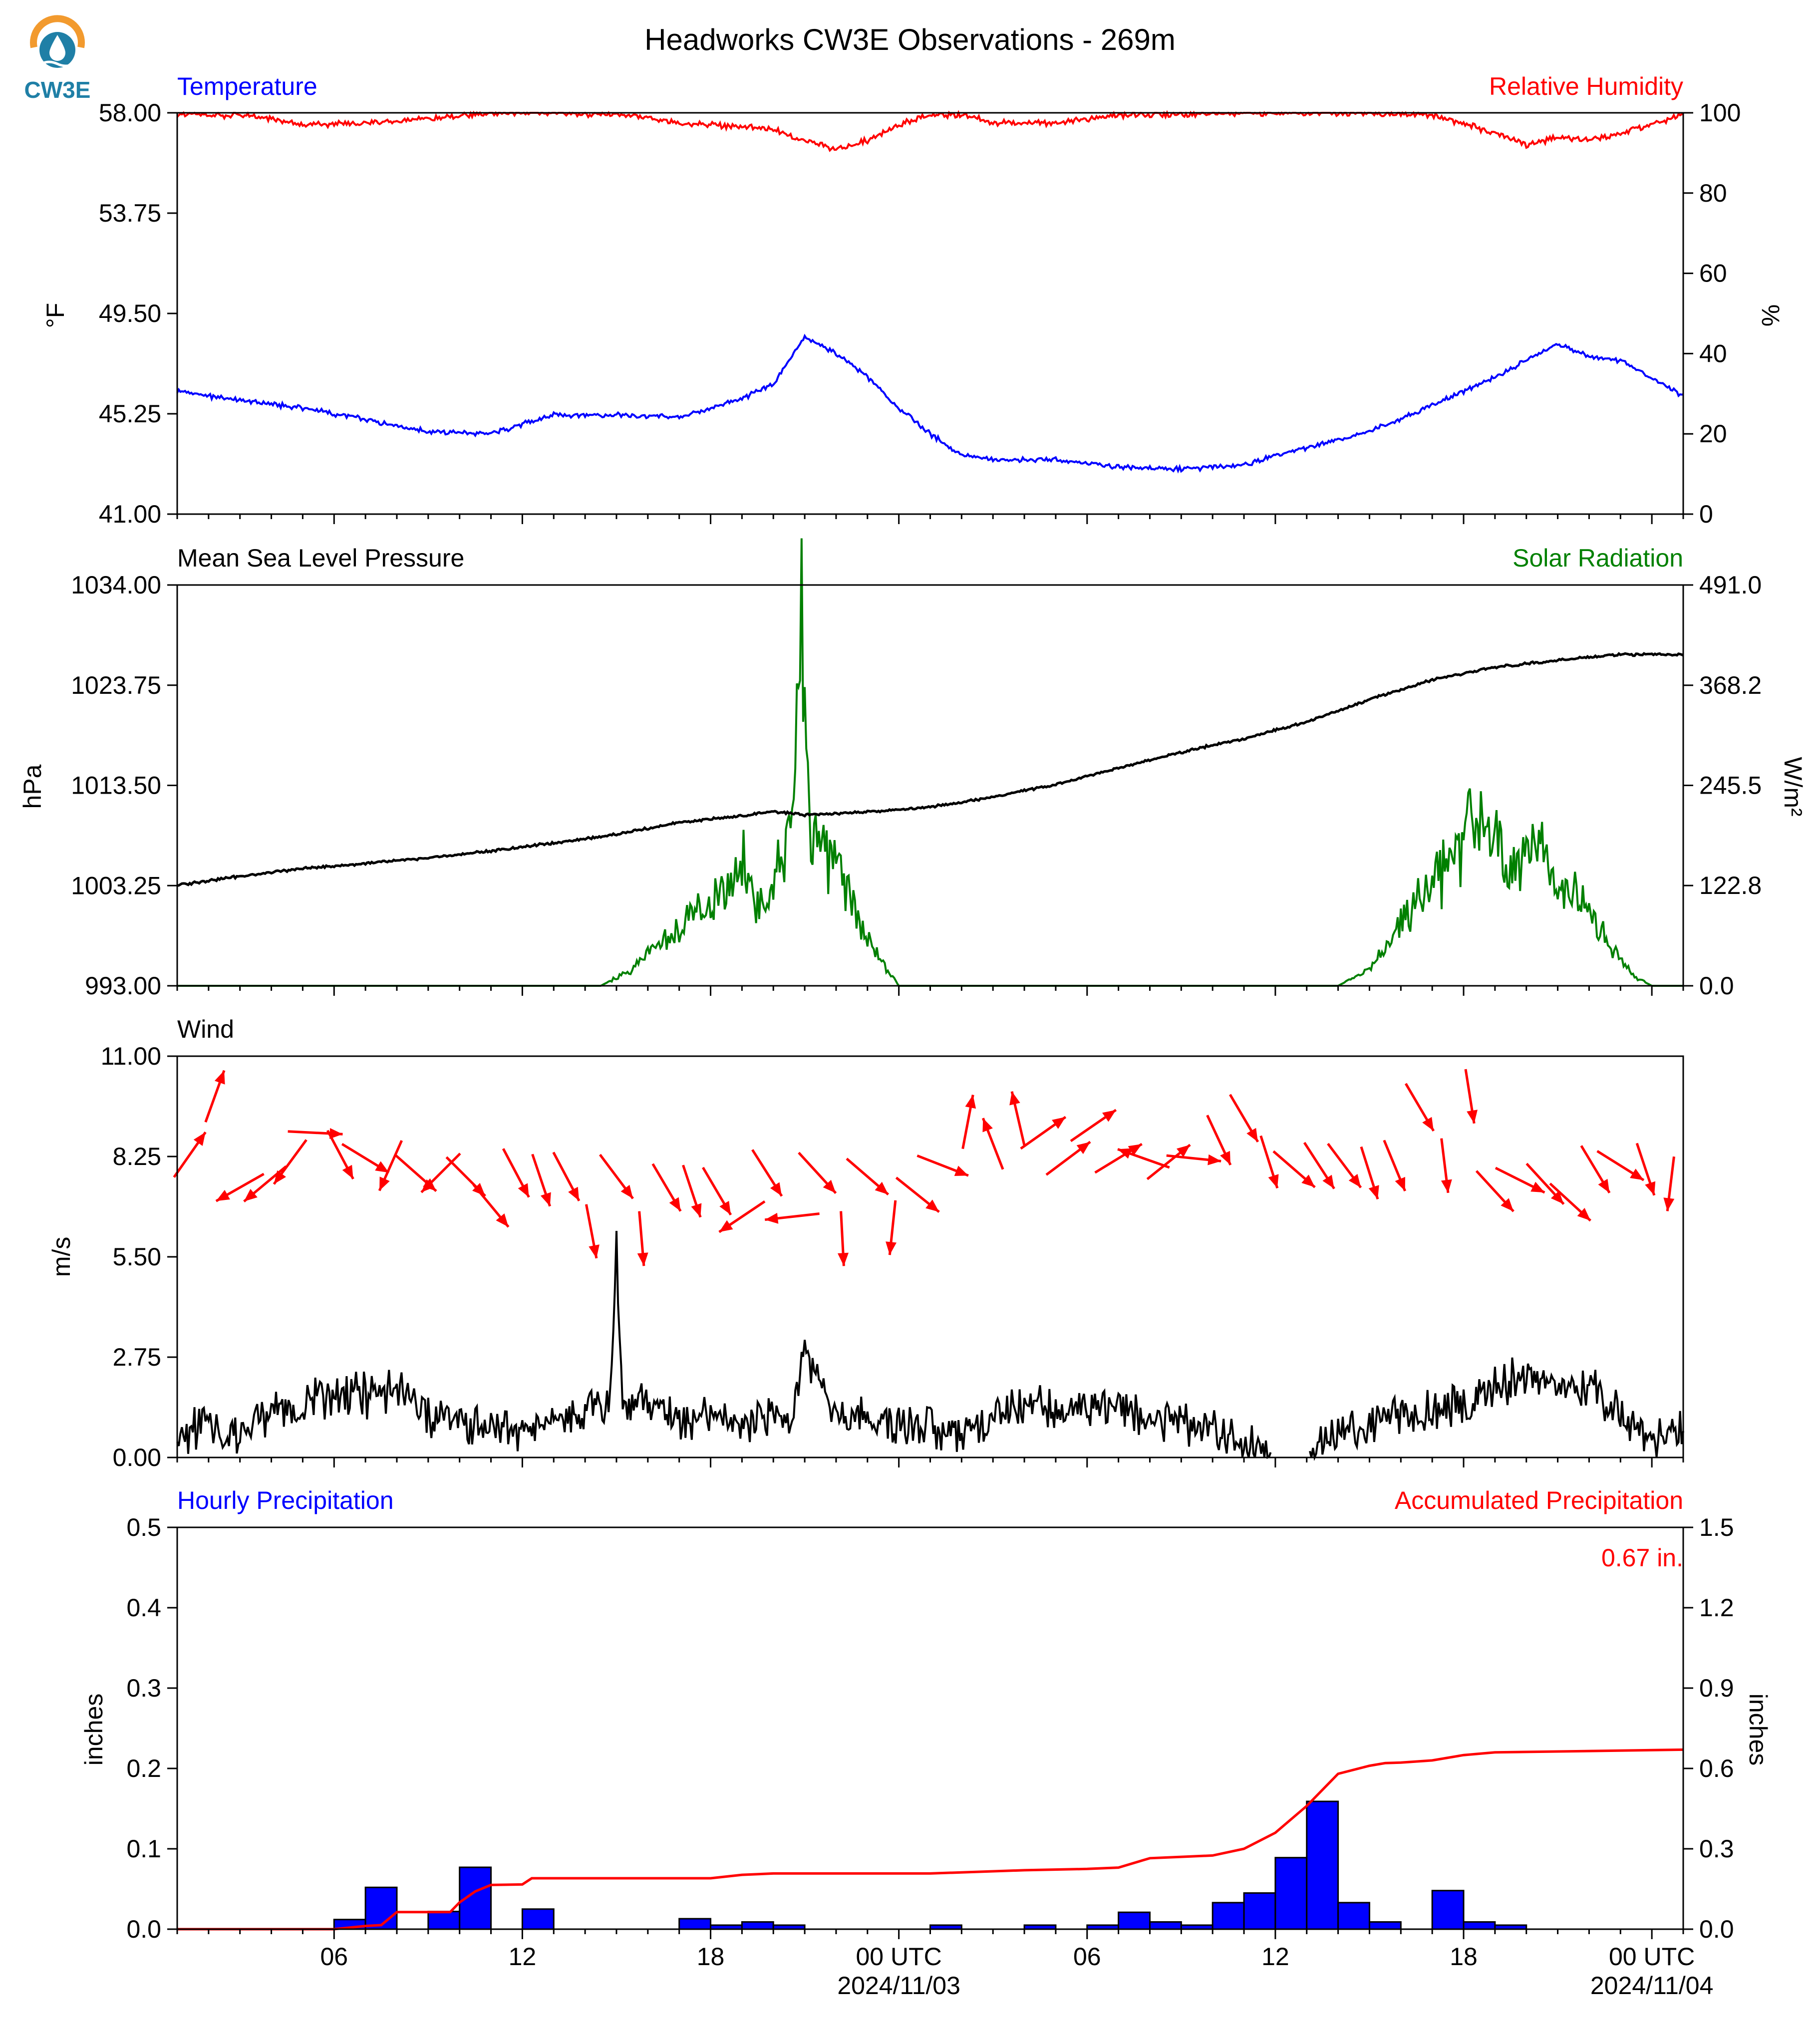  I want to click on humidity-y-tick-label: 80, so click(1713, 193).